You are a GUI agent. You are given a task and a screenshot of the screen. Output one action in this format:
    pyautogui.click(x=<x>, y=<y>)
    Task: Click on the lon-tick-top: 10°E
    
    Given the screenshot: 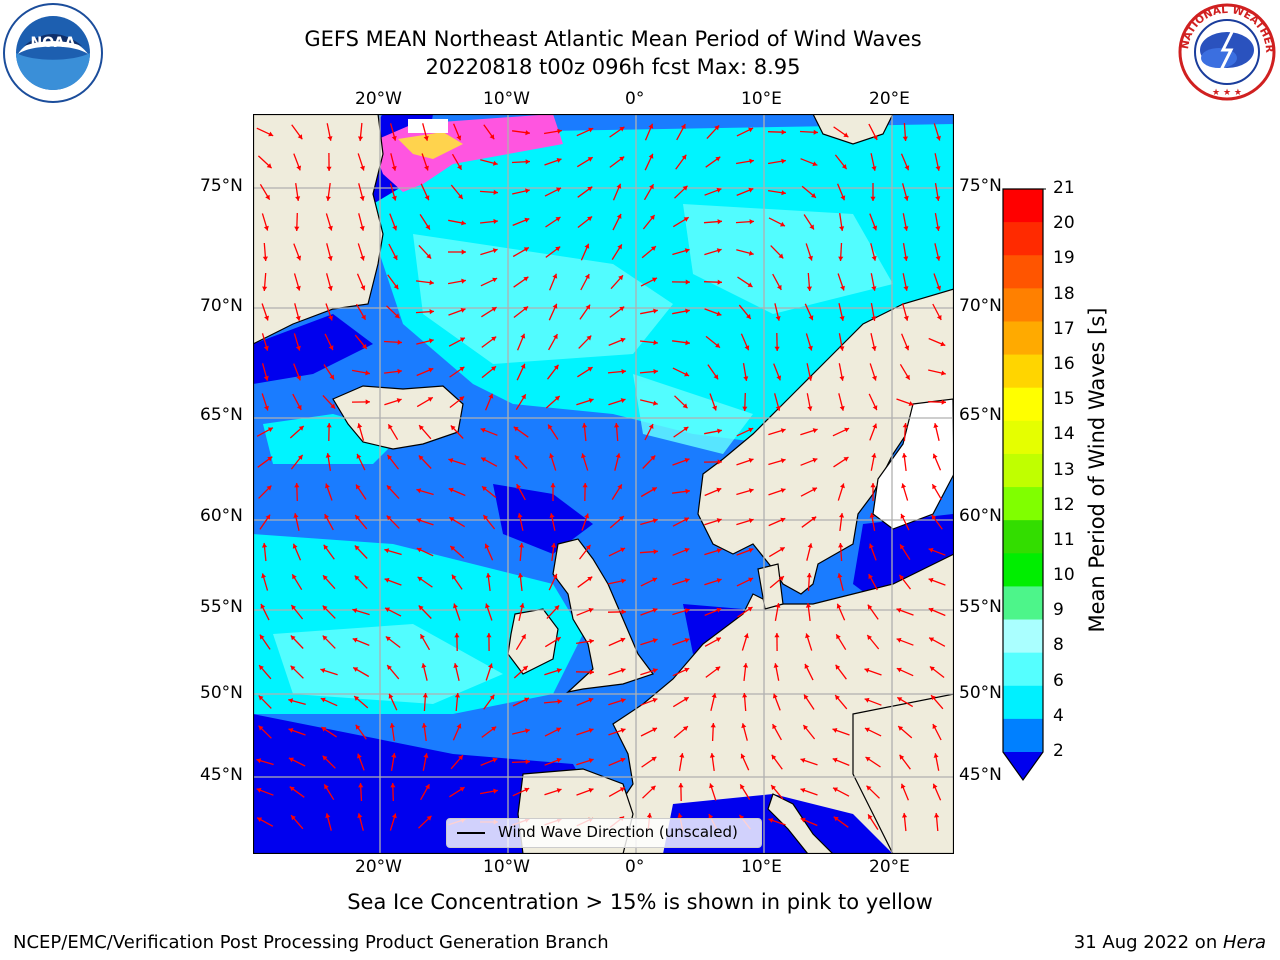 What is the action you would take?
    pyautogui.click(x=761, y=99)
    